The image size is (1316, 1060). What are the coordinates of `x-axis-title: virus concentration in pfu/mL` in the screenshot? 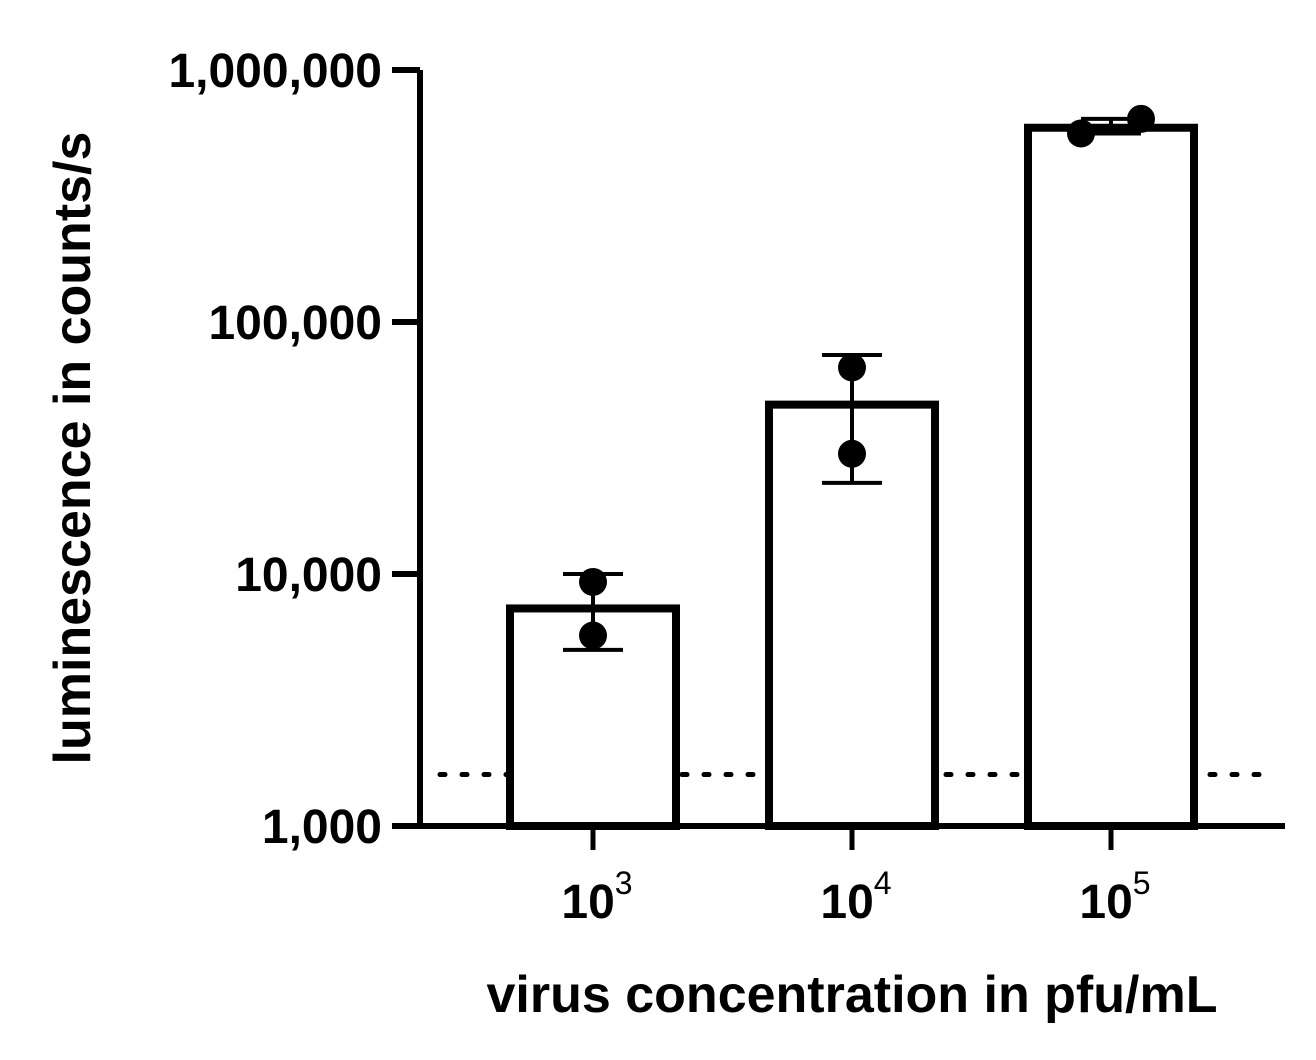 It's located at (852, 995).